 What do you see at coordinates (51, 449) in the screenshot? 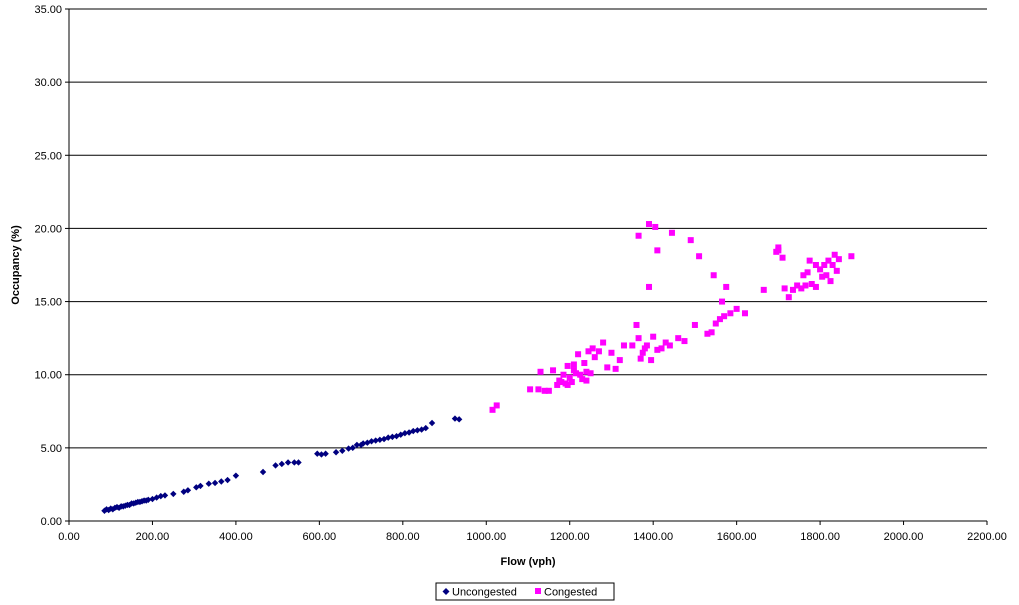
I see `y-tick-label: 5.00` at bounding box center [51, 449].